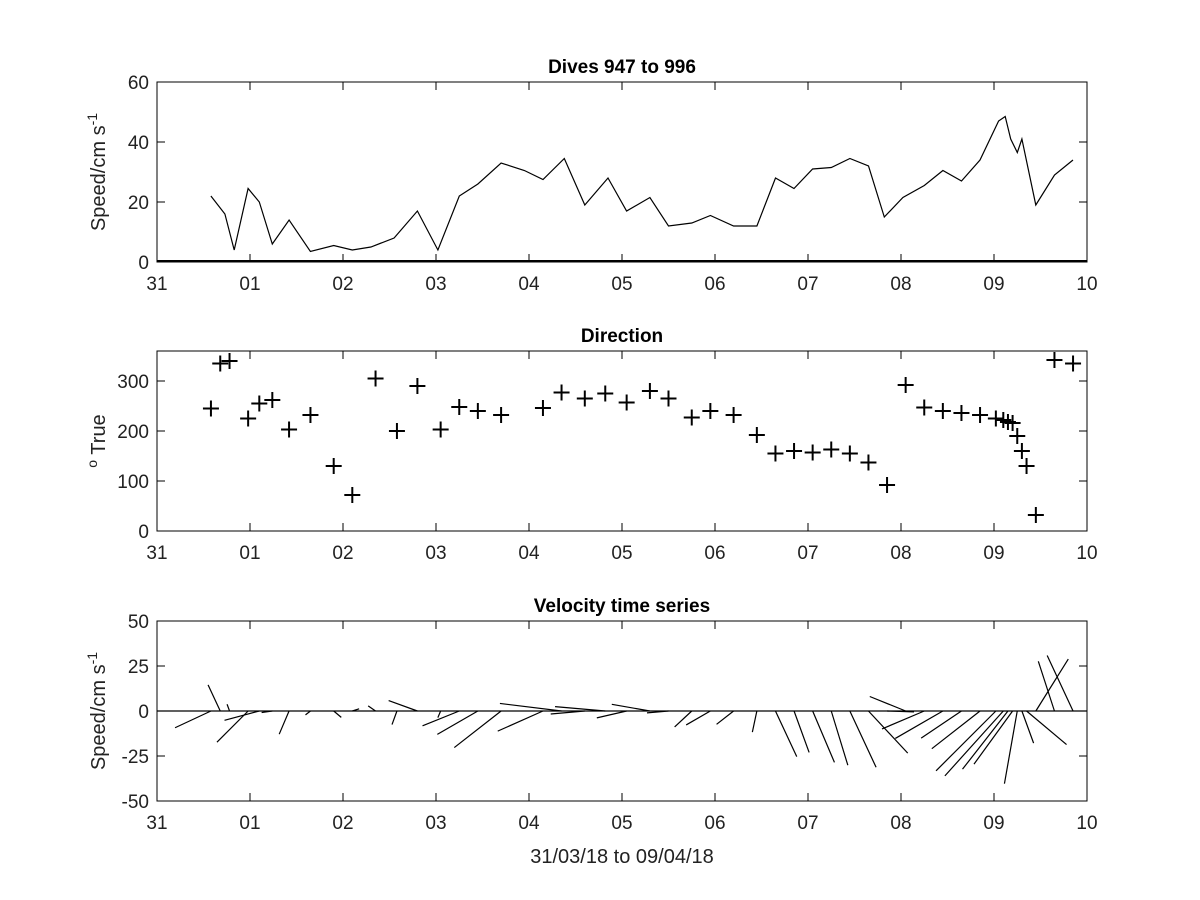 The height and width of the screenshot is (900, 1200). I want to click on chart-title: Velocity time series, so click(622, 606).